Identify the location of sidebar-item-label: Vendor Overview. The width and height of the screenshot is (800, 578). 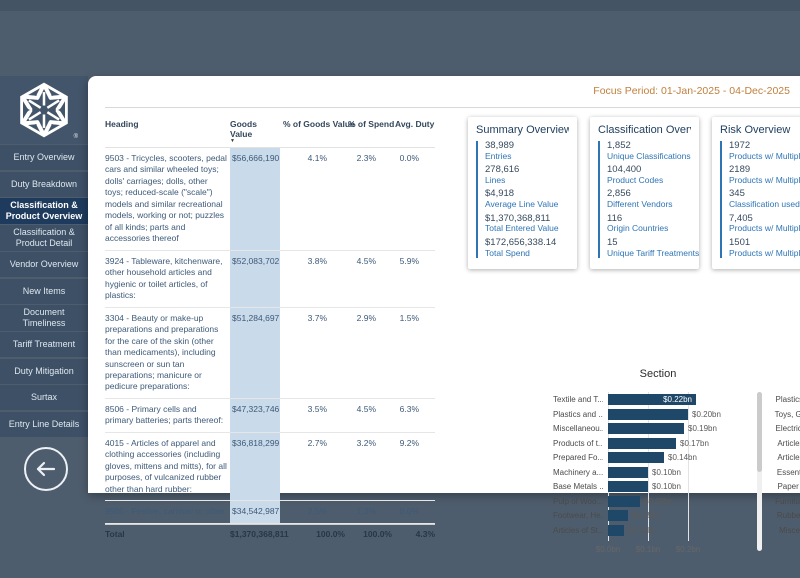
(44, 264).